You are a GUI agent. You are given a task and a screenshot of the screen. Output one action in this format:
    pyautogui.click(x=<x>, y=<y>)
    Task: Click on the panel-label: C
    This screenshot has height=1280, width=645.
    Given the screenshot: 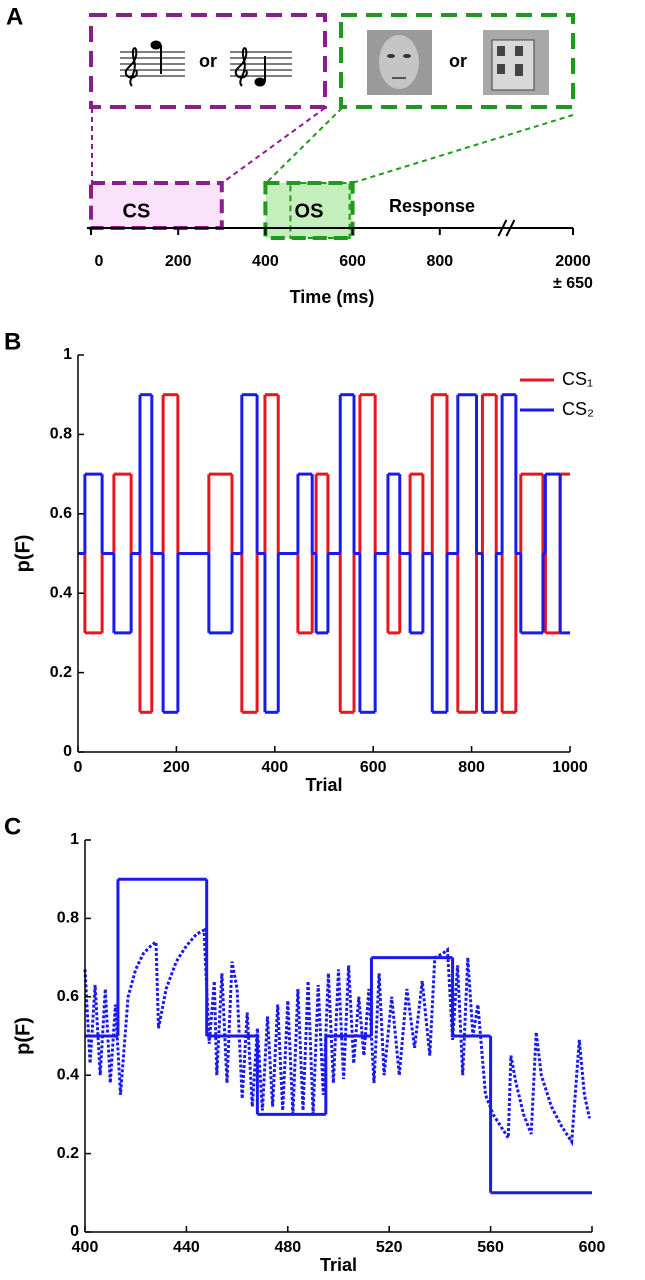 What is the action you would take?
    pyautogui.click(x=12, y=826)
    